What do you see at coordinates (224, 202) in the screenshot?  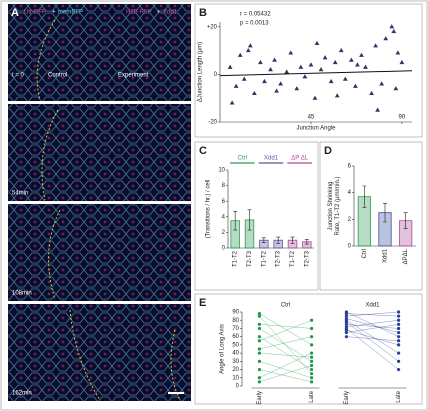 I see `y-tick-label: 6` at bounding box center [224, 202].